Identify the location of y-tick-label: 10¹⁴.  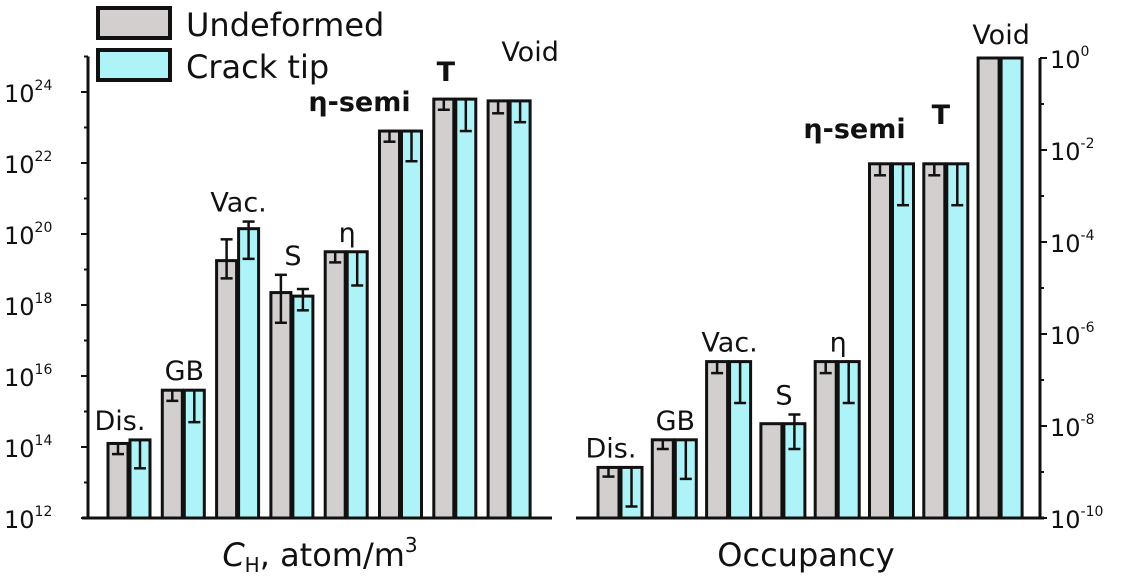
(28, 448).